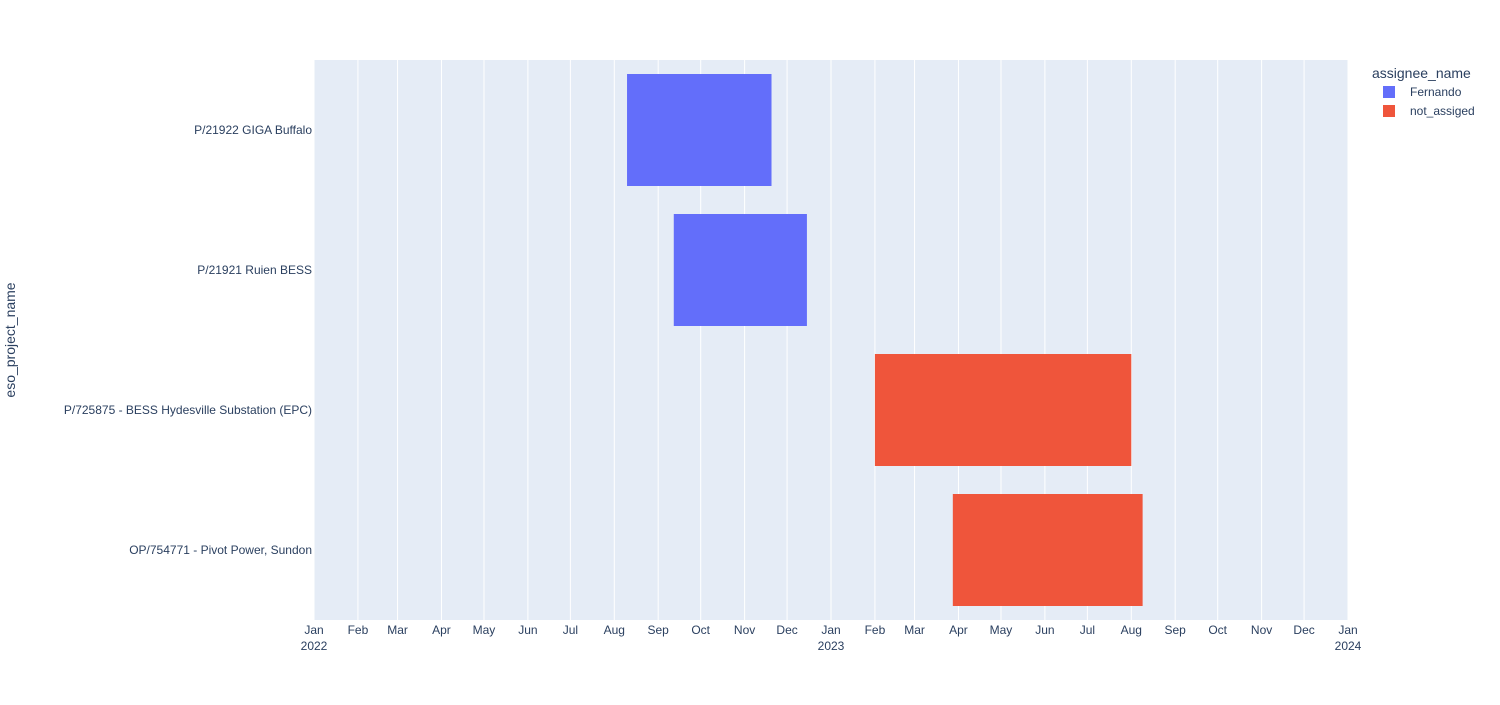  Describe the element at coordinates (220, 550) in the screenshot. I see `y-tick-label: OP/754771 - Pivot Power, Sundon` at that location.